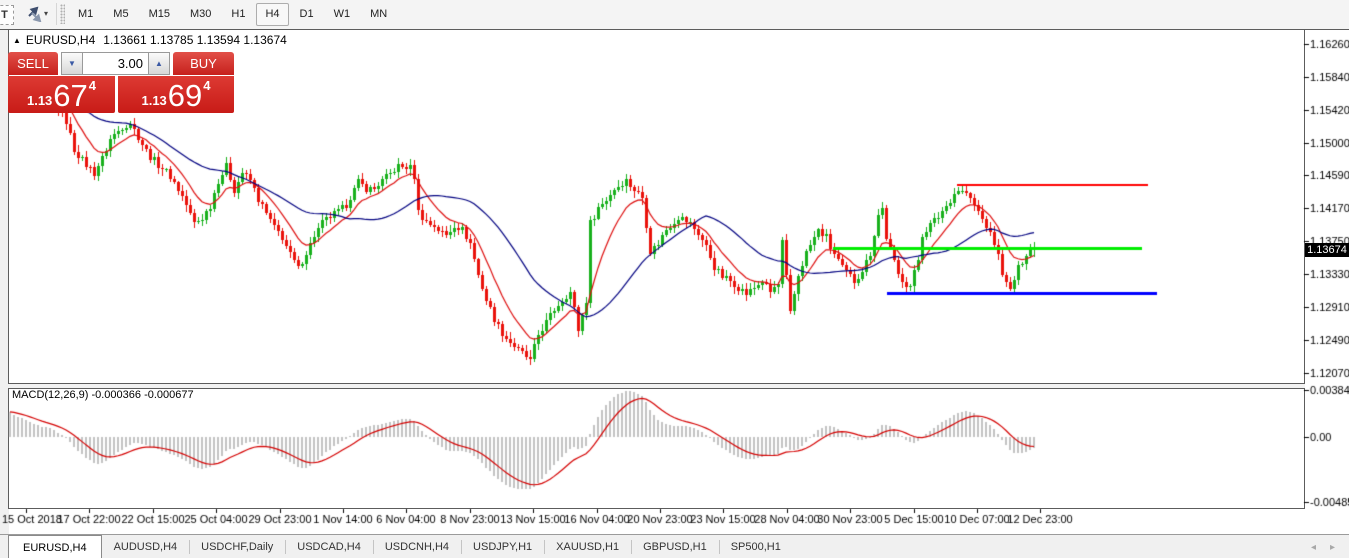  Describe the element at coordinates (39, 100) in the screenshot. I see `sell-price-prefix: 1.13` at that location.